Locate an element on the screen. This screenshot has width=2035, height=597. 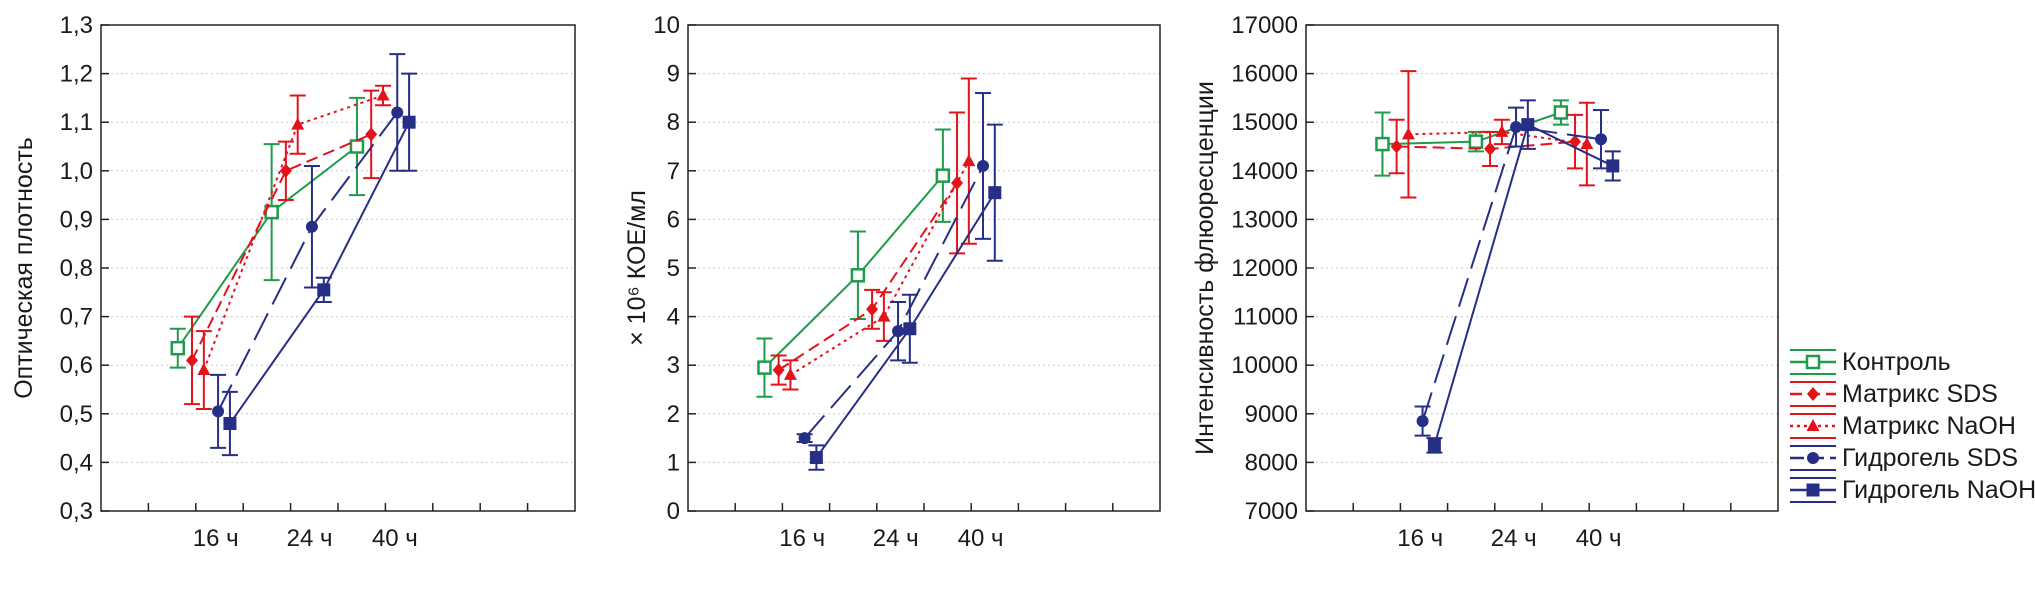
legend-item-1: Контроль is located at coordinates (1870, 362).